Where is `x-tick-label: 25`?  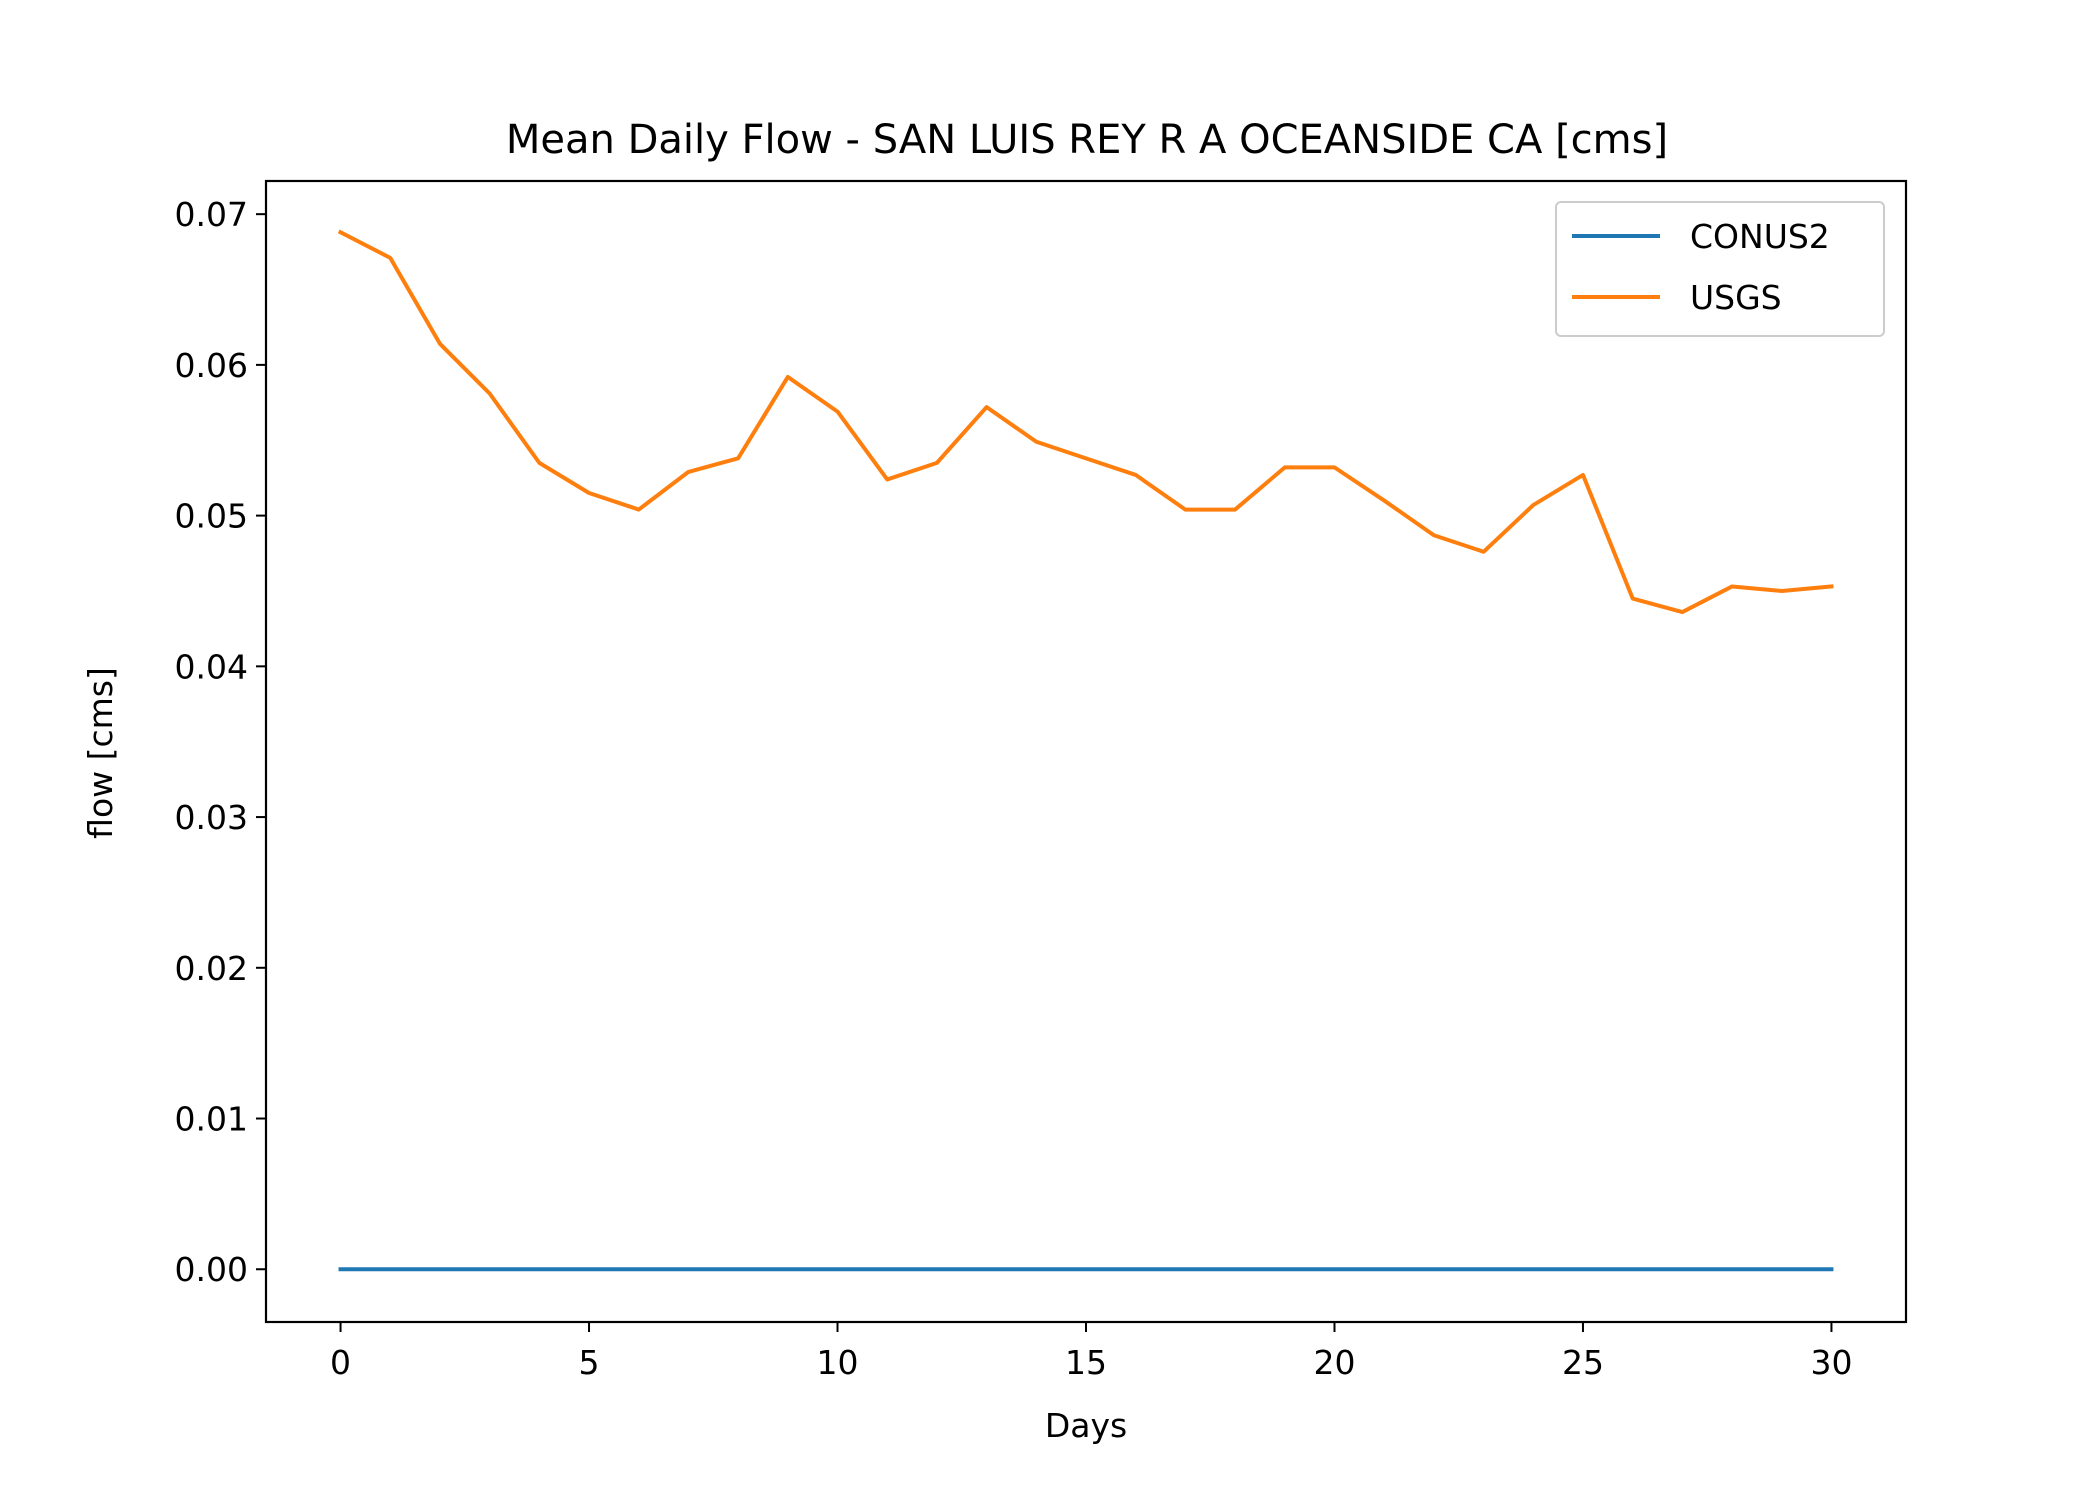
x-tick-label: 25 is located at coordinates (1583, 1362).